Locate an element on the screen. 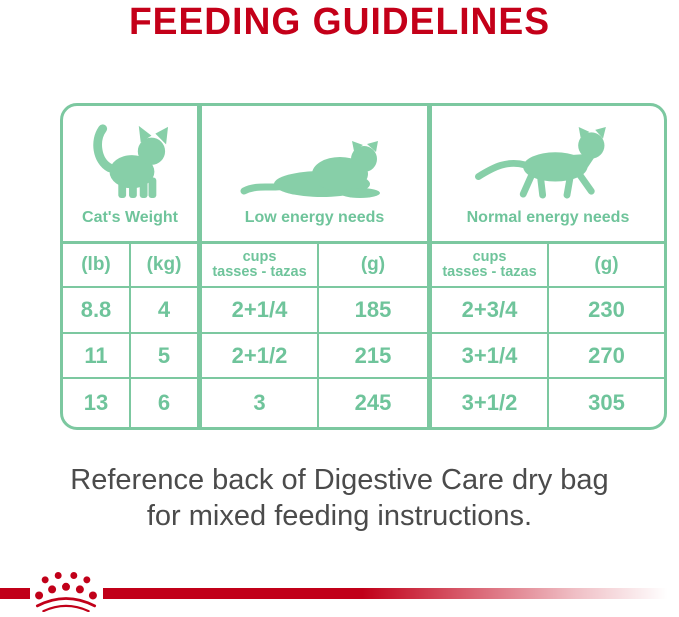 The height and width of the screenshot is (617, 679). table-cell: 230 is located at coordinates (606, 311).